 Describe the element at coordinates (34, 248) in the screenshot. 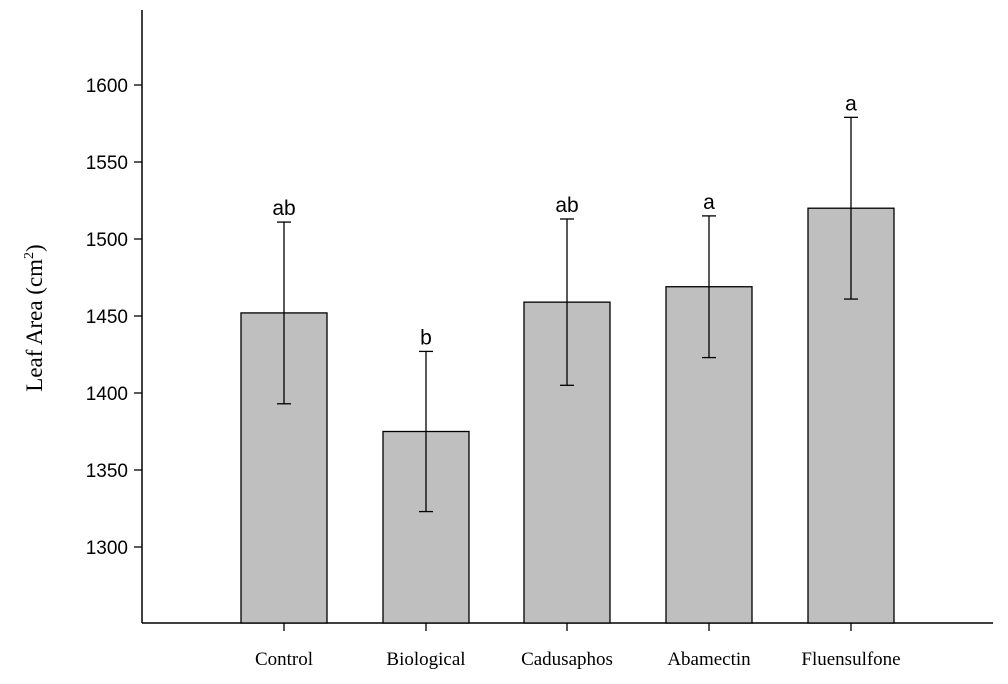

I see `y-axis-label-close: )` at that location.